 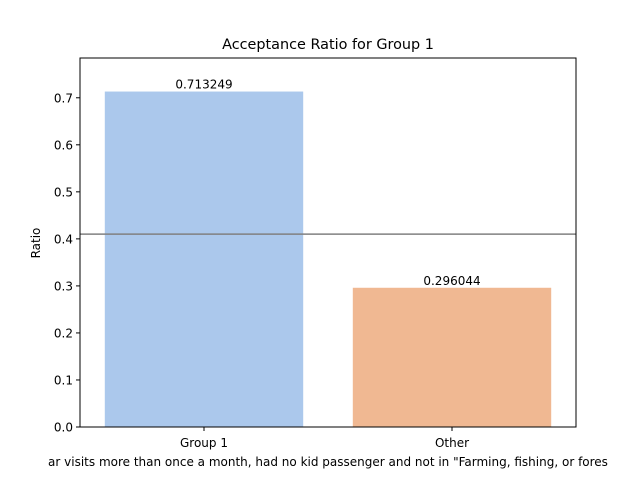 What do you see at coordinates (63, 380) in the screenshot?
I see `y-tick-label: 0.1` at bounding box center [63, 380].